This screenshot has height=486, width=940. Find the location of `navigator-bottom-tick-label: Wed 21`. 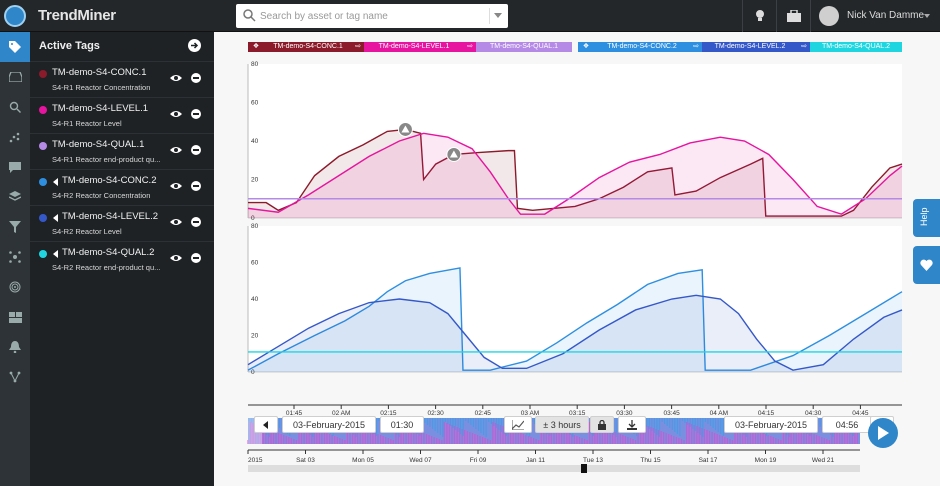

navigator-bottom-tick-label: Wed 21 is located at coordinates (823, 460).